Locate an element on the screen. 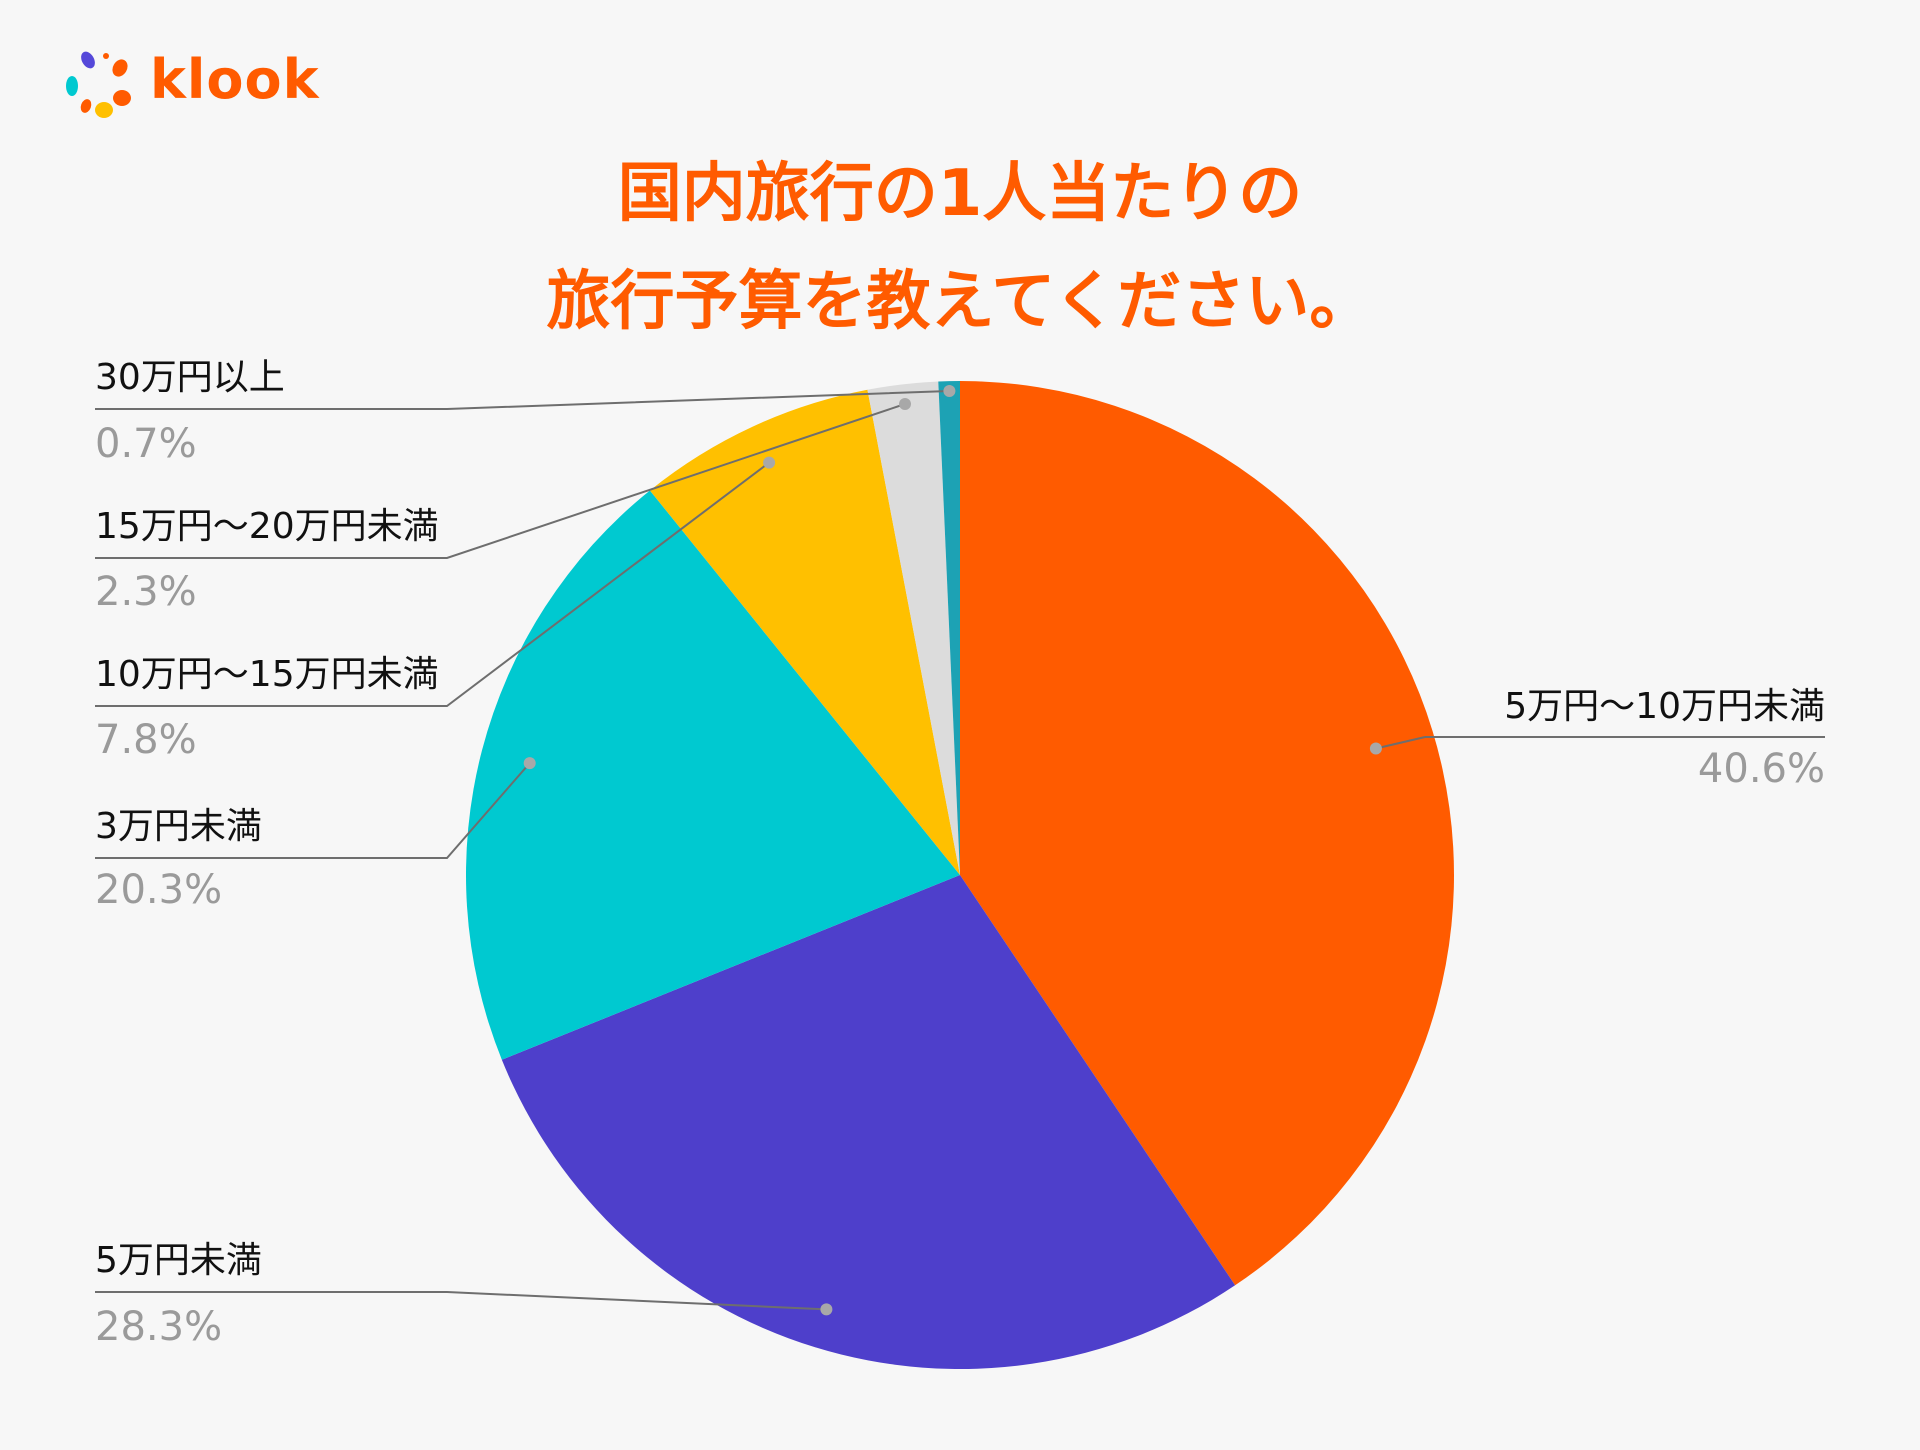 Image resolution: width=1920 pixels, height=1450 pixels. slice-percentage: 28.3% is located at coordinates (158, 1327).